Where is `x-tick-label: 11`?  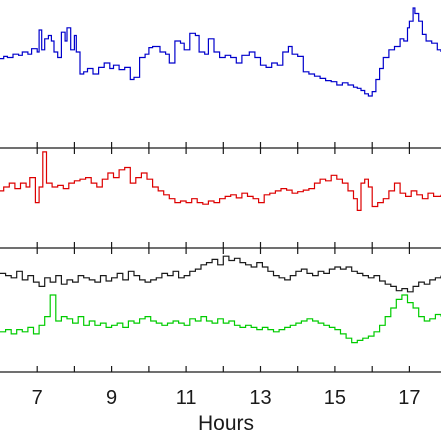
x-tick-label: 11 is located at coordinates (186, 398).